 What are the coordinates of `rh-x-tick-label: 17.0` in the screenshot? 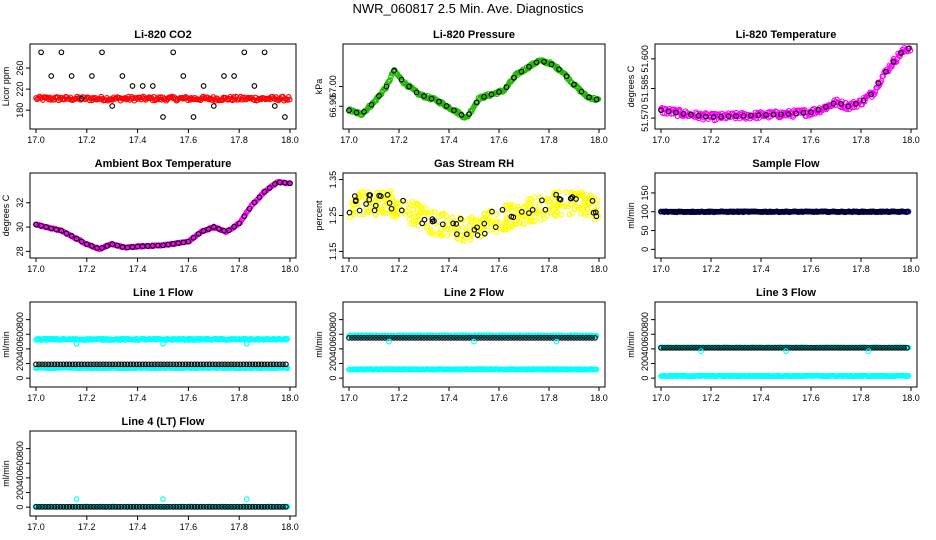 It's located at (349, 269).